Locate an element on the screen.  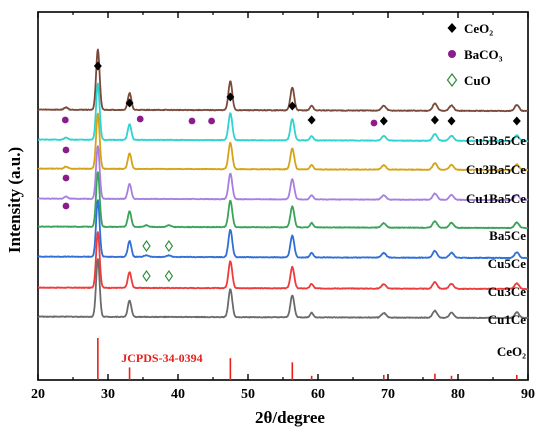
legend-label: CeO₂ is located at coordinates (478, 28).